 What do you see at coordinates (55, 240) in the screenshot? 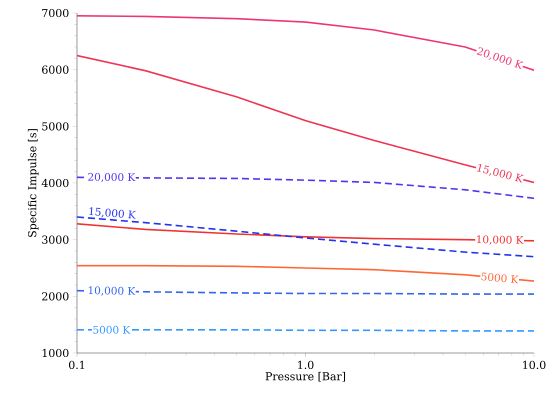
I see `y-tick-label: 3000` at bounding box center [55, 240].